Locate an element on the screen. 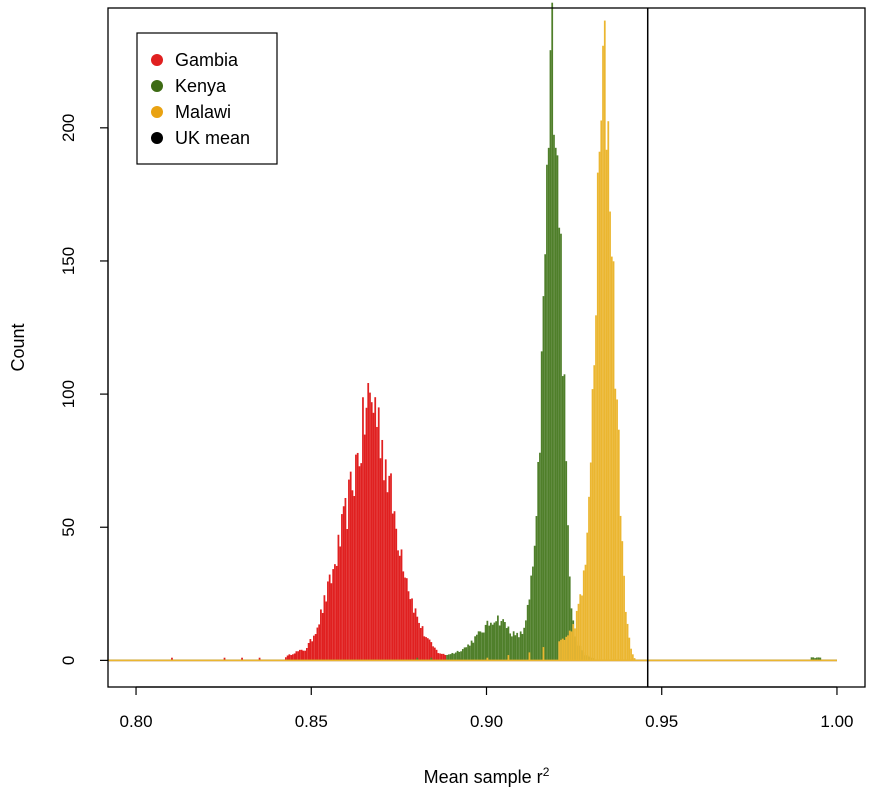 Image resolution: width=875 pixels, height=800 pixels. x-axis-title-superscript: 2 is located at coordinates (546, 772).